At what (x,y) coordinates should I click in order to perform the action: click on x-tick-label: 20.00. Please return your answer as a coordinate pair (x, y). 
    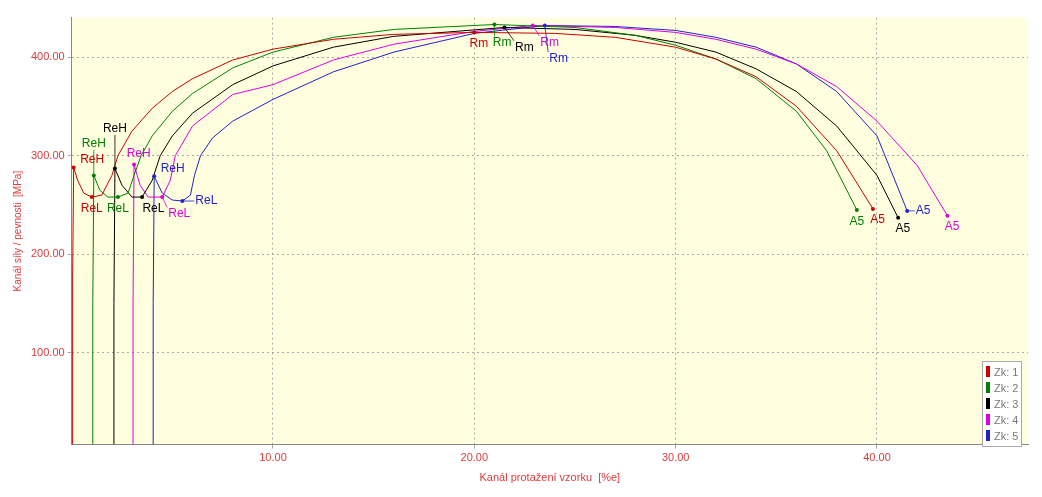
    Looking at the image, I should click on (474, 457).